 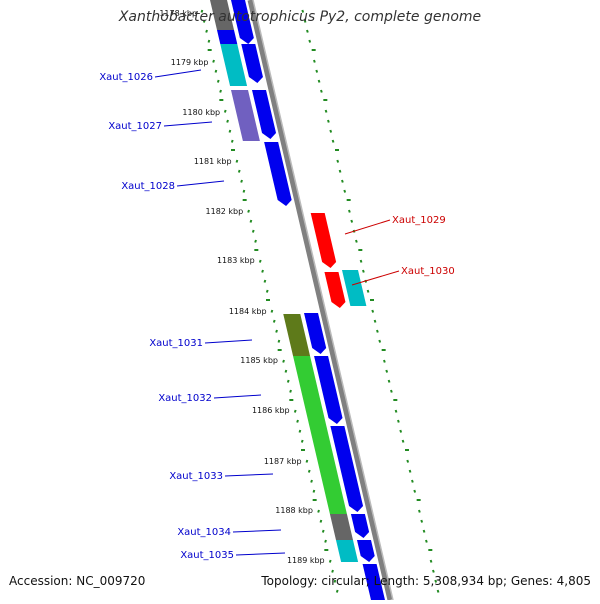 I want to click on gene-label: Xaut_1031, so click(x=176, y=343).